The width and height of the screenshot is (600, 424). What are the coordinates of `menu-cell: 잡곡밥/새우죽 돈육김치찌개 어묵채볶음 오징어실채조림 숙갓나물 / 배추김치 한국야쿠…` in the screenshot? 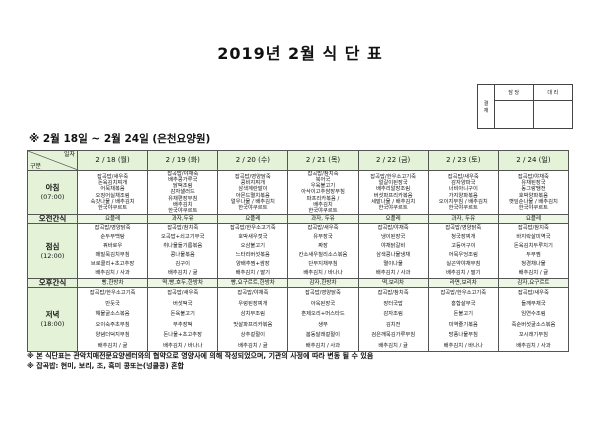 It's located at (112, 192).